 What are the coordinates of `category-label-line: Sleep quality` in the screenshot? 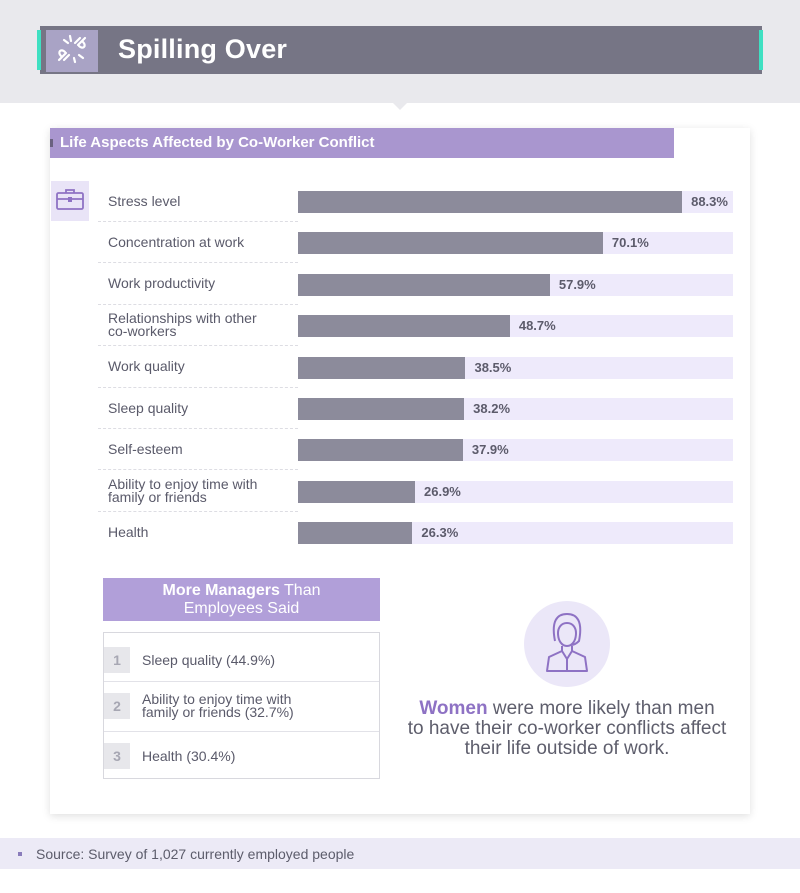 It's located at (148, 407).